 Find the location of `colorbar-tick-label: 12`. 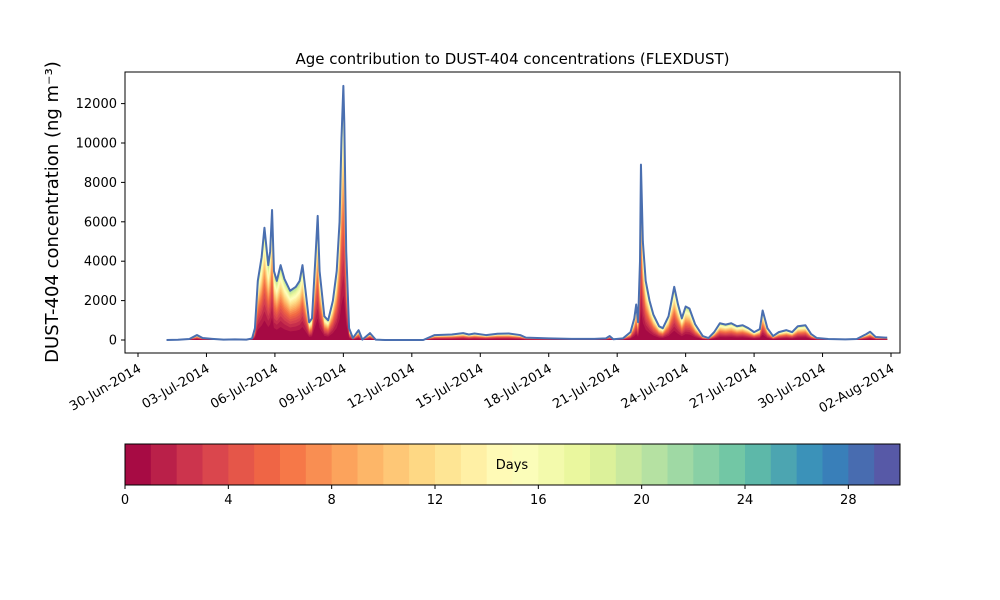

colorbar-tick-label: 12 is located at coordinates (435, 500).